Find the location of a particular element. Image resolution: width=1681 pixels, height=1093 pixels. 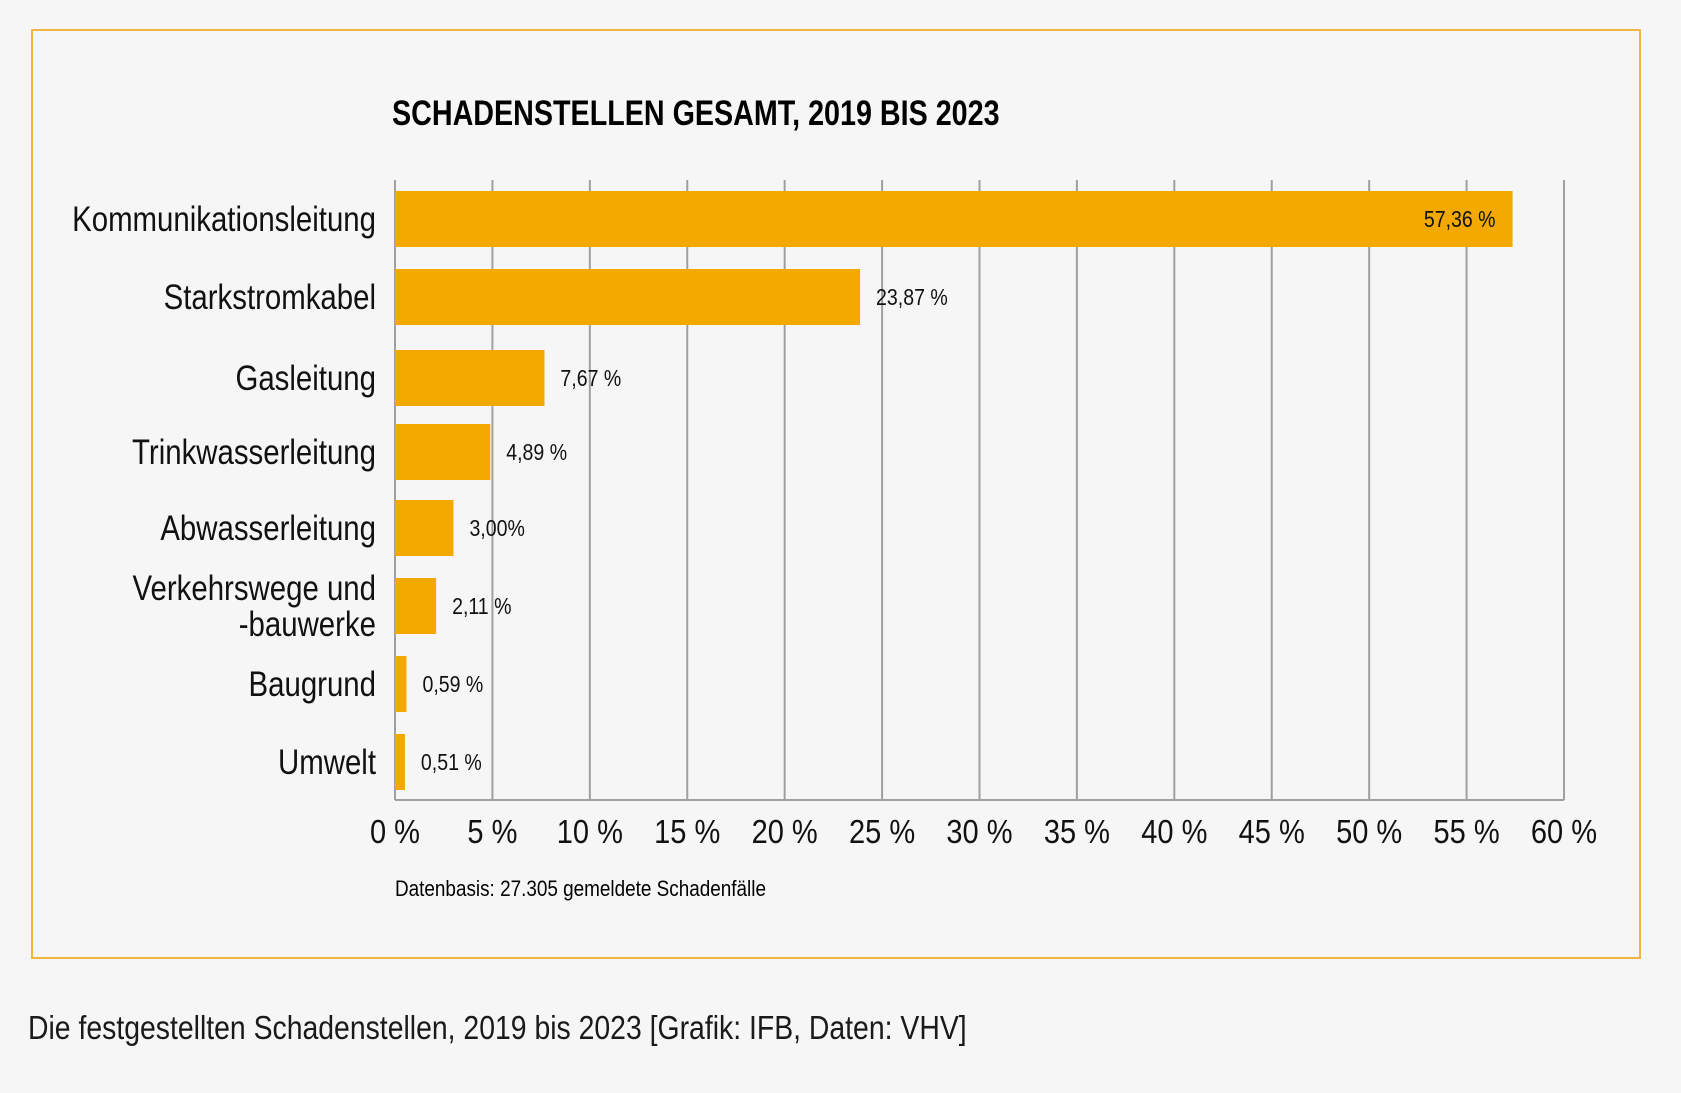

value-label-4: 3,00% is located at coordinates (496, 529).